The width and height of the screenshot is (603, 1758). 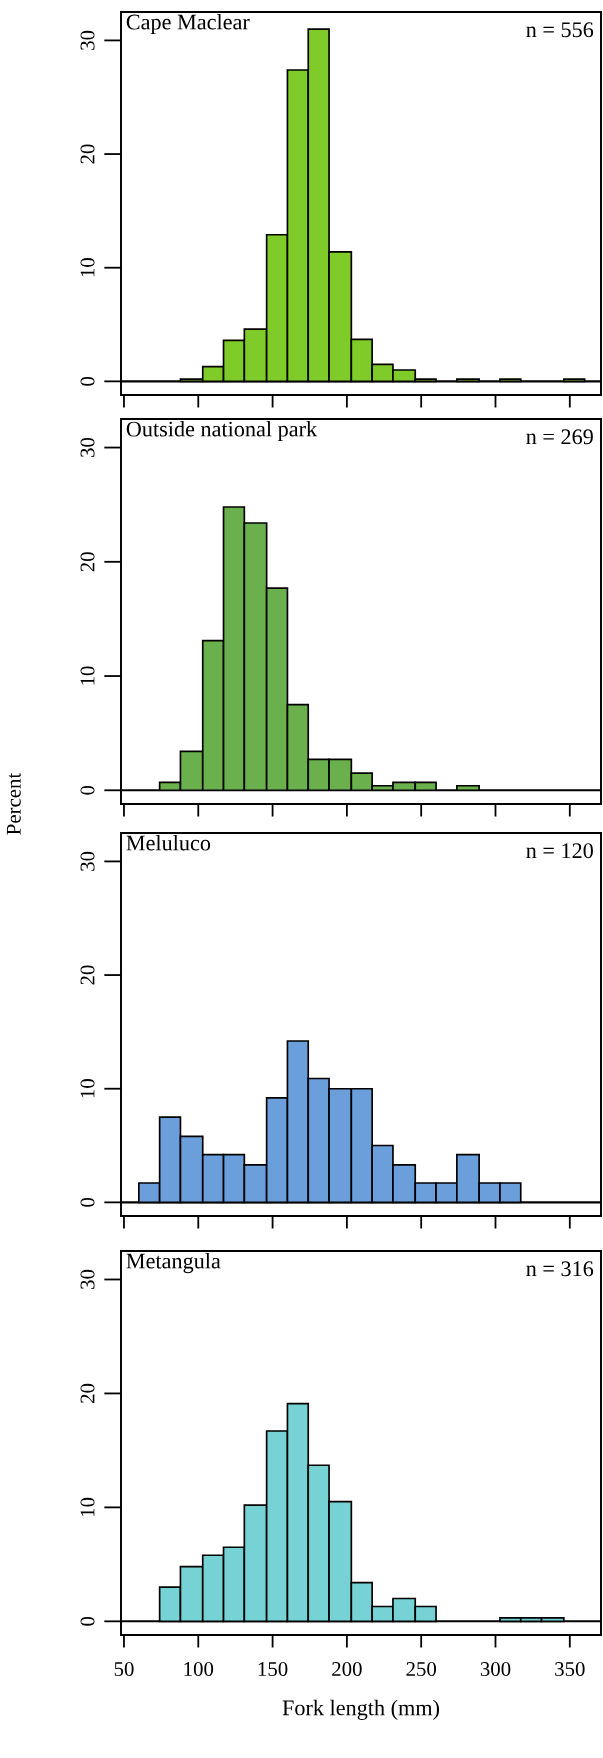 What do you see at coordinates (361, 1709) in the screenshot?
I see `x-axis-title: Fork length (mm)` at bounding box center [361, 1709].